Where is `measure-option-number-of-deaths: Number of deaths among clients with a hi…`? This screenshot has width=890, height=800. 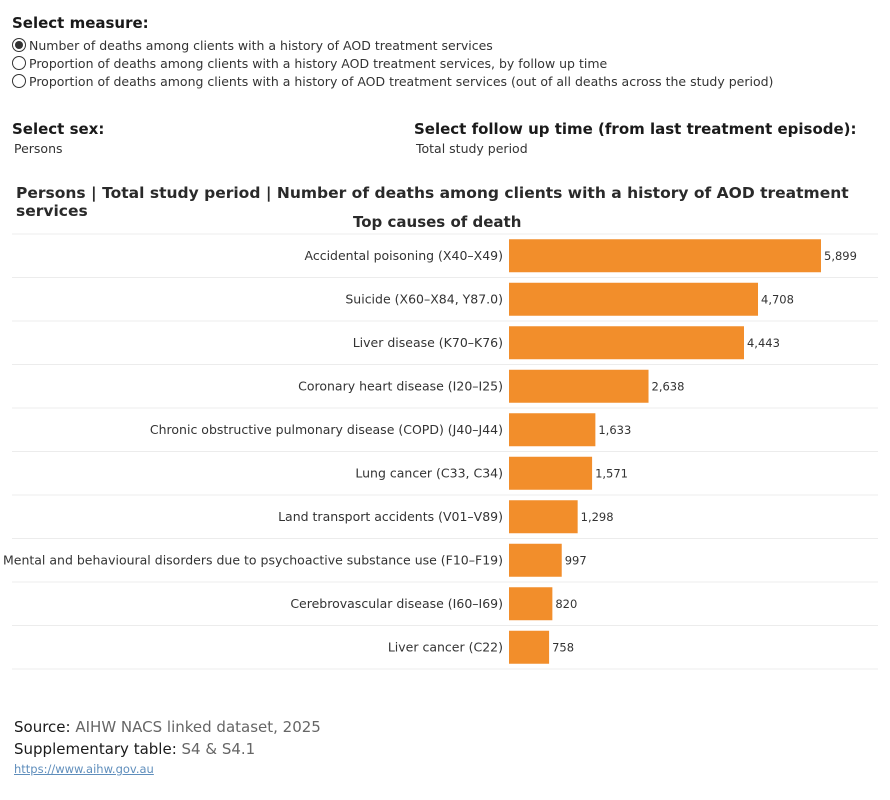 measure-option-number-of-deaths: Number of deaths among clients with a hi… is located at coordinates (252, 45).